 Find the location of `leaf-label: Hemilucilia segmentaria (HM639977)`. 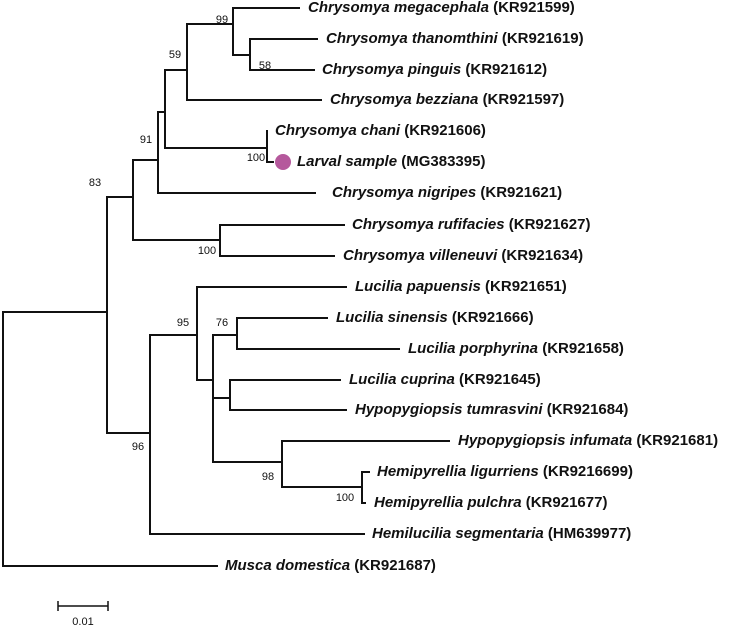

leaf-label: Hemilucilia segmentaria (HM639977) is located at coordinates (501, 533).